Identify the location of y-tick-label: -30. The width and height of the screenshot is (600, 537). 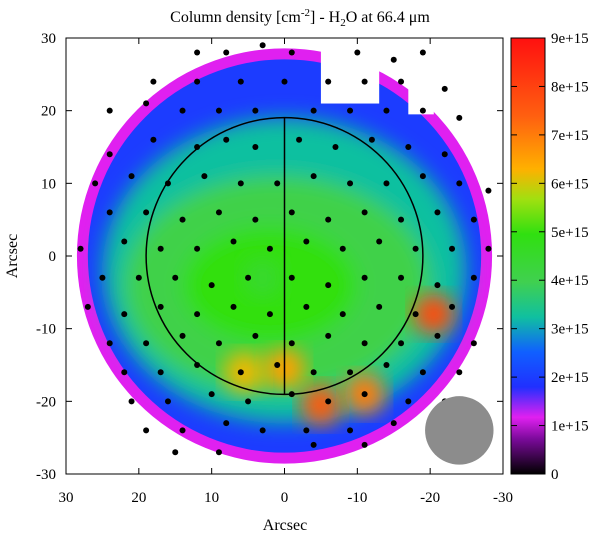
(46, 475).